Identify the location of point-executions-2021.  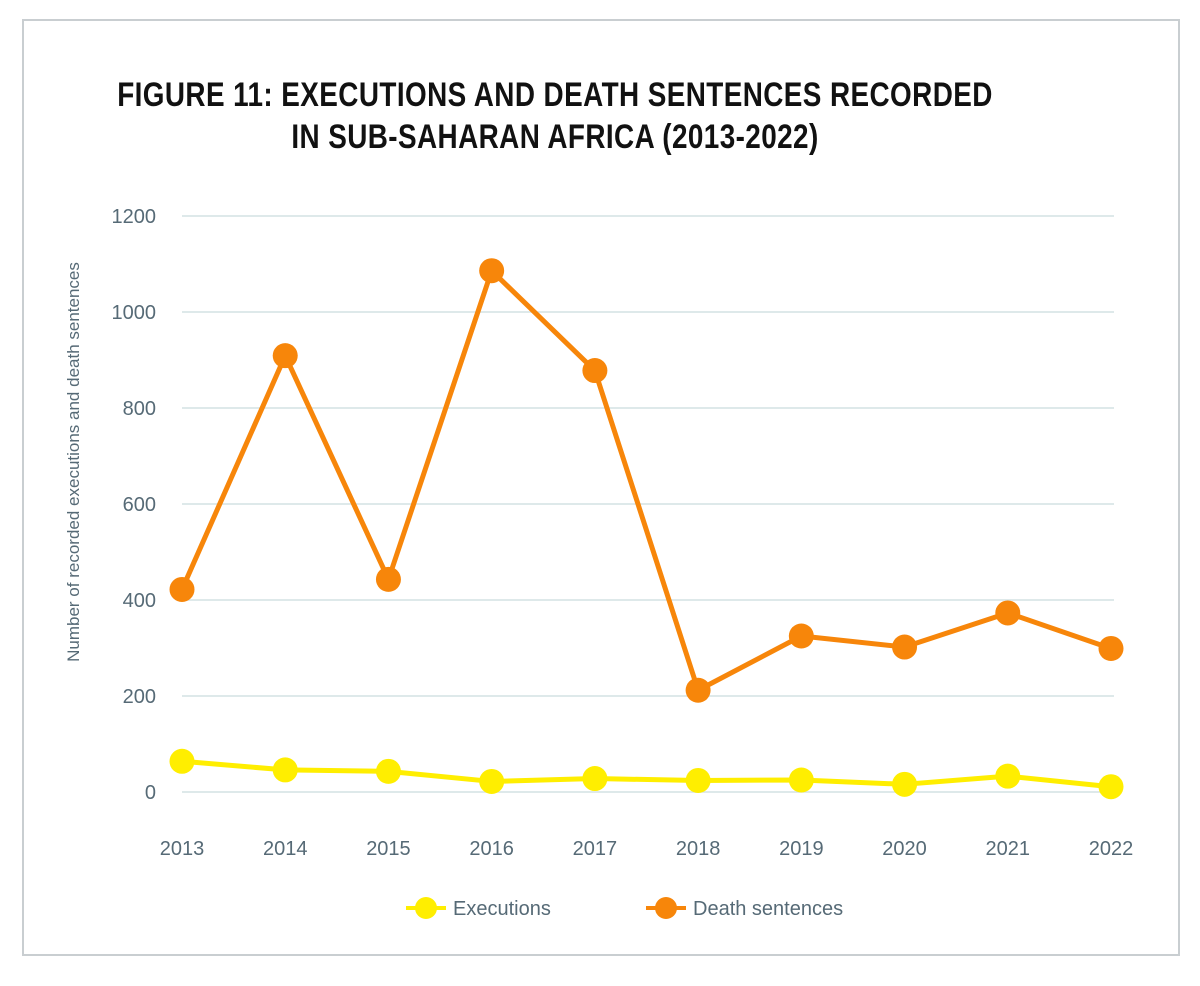
(1008, 776).